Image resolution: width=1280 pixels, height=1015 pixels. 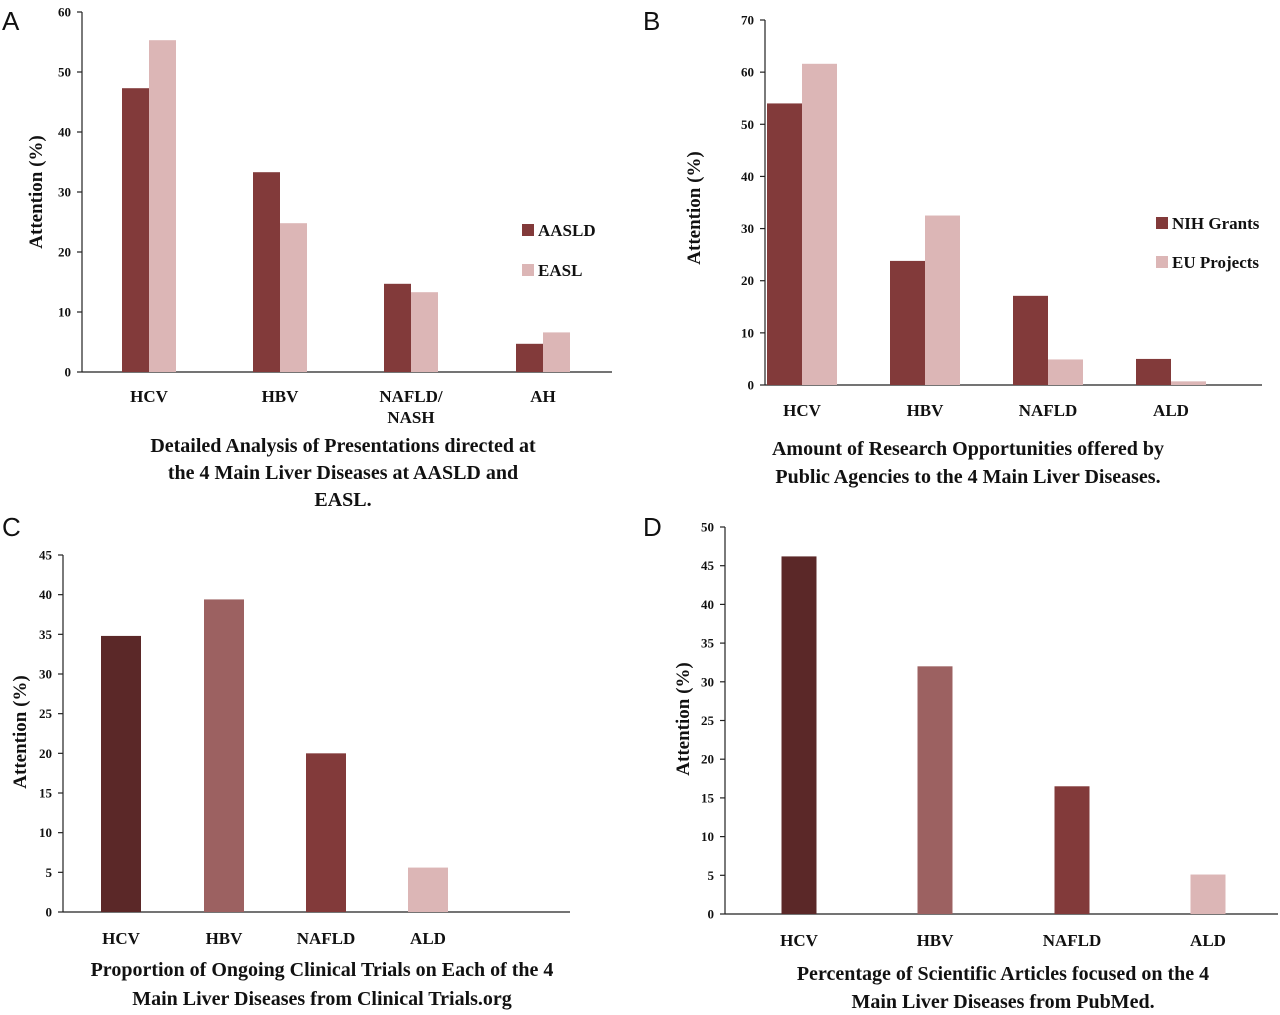 What do you see at coordinates (543, 396) in the screenshot?
I see `x-tick-label: AH` at bounding box center [543, 396].